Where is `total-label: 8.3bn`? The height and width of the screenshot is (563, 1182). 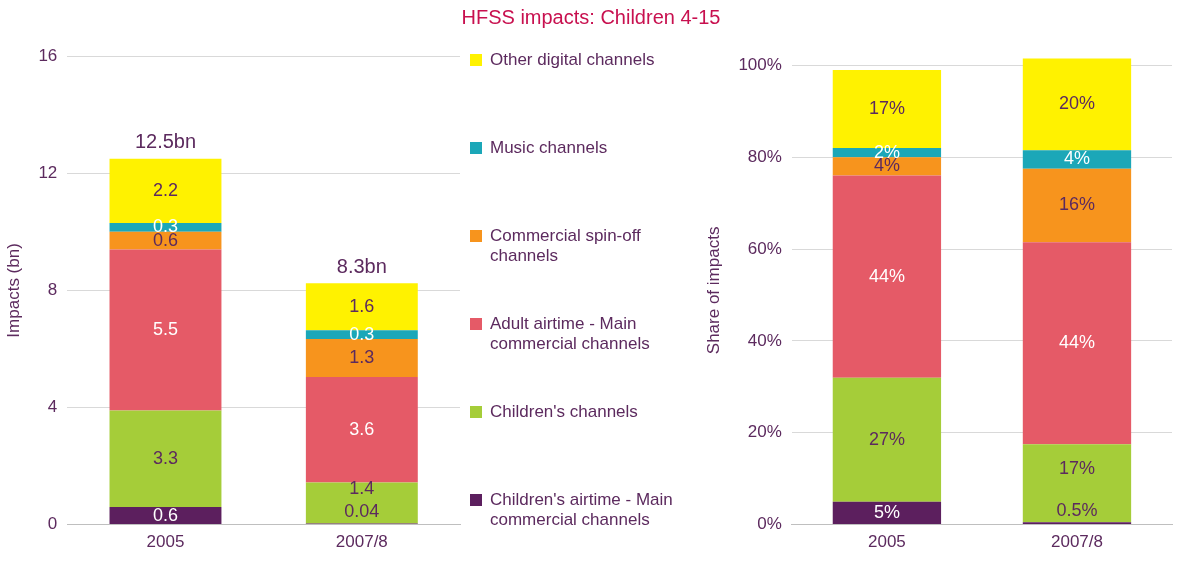 total-label: 8.3bn is located at coordinates (361, 265).